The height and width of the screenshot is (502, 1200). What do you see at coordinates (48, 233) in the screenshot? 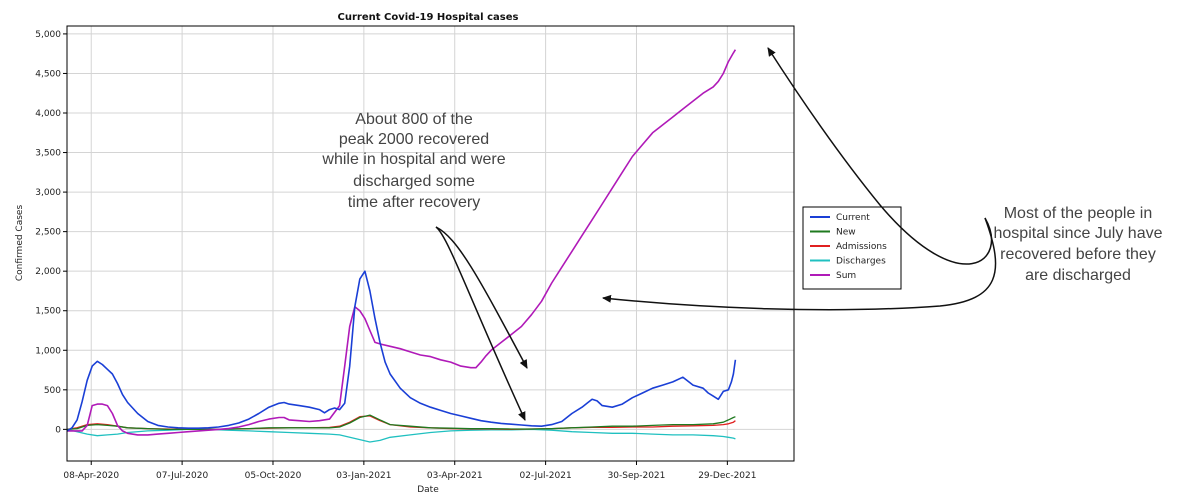
I see `y-tick-label: 2,500` at bounding box center [48, 233].